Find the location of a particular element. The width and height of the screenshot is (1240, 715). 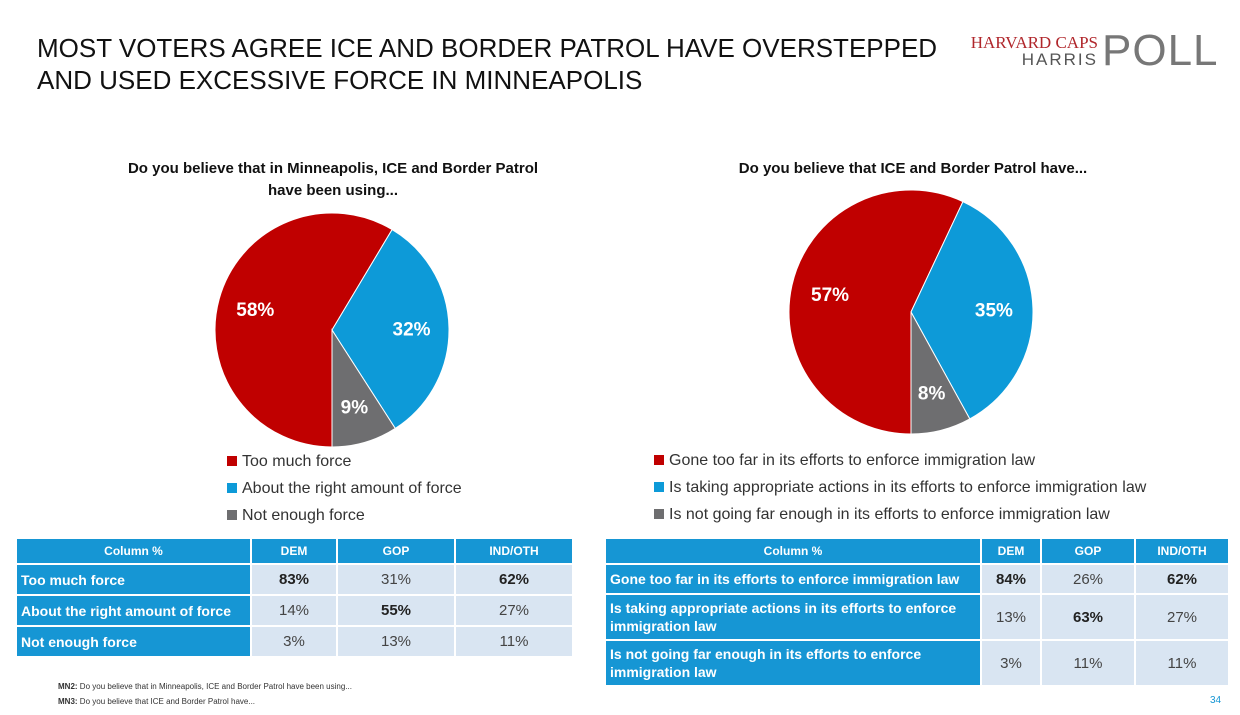

note-code: MN2: is located at coordinates (68, 686).